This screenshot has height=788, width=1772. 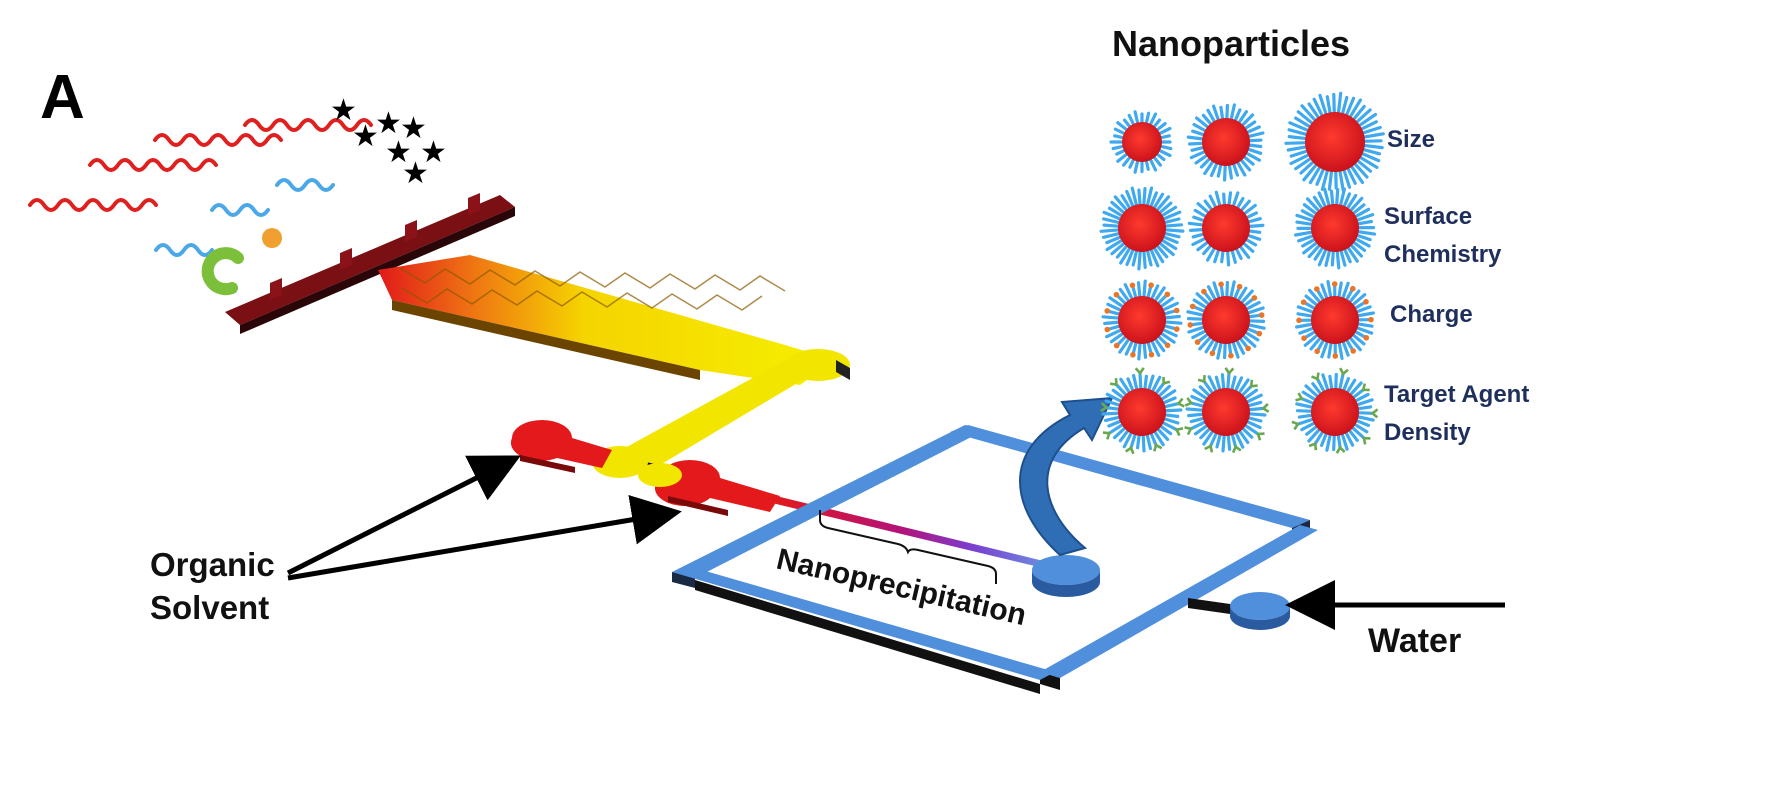 What do you see at coordinates (606, 320) in the screenshot?
I see `herringbone-mixer` at bounding box center [606, 320].